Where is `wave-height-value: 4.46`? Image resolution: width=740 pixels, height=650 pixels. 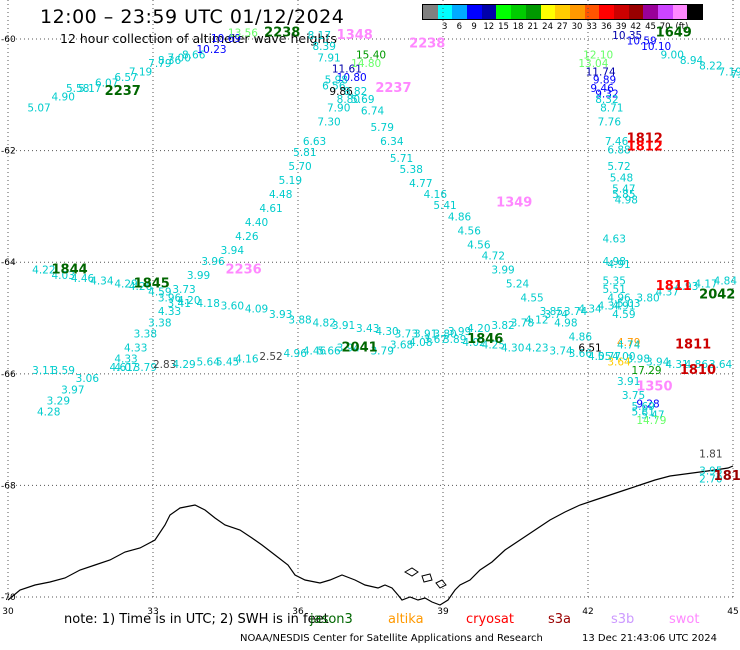
wave-height-value: 4.46 is located at coordinates (315, 351).